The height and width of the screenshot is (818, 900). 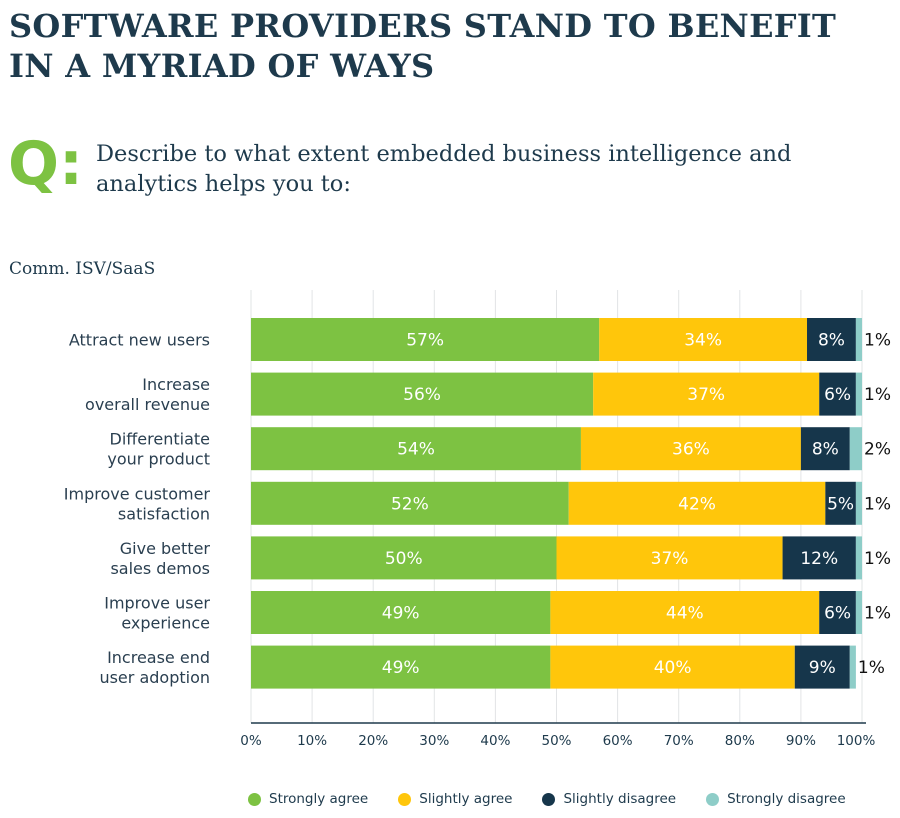 I want to click on category-label: Increase overall revenue, so click(x=147, y=394).